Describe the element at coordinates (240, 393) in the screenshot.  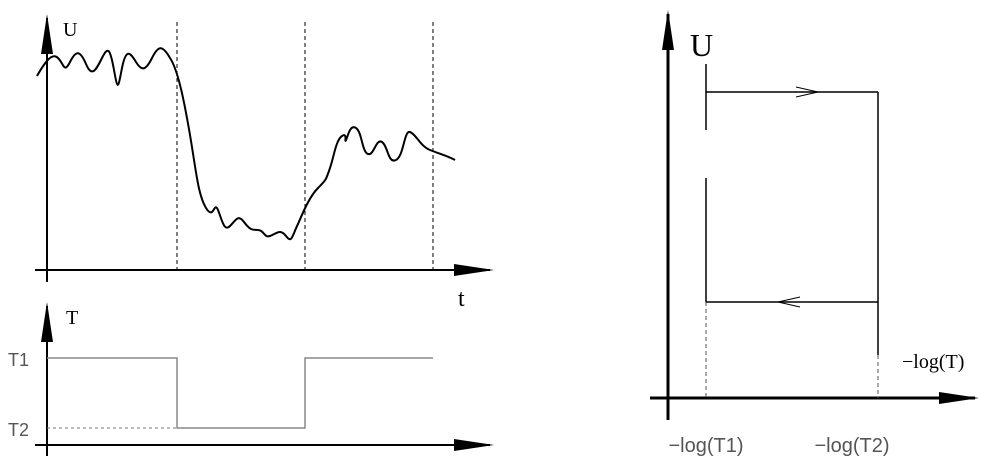
I see `temperature-schedule` at that location.